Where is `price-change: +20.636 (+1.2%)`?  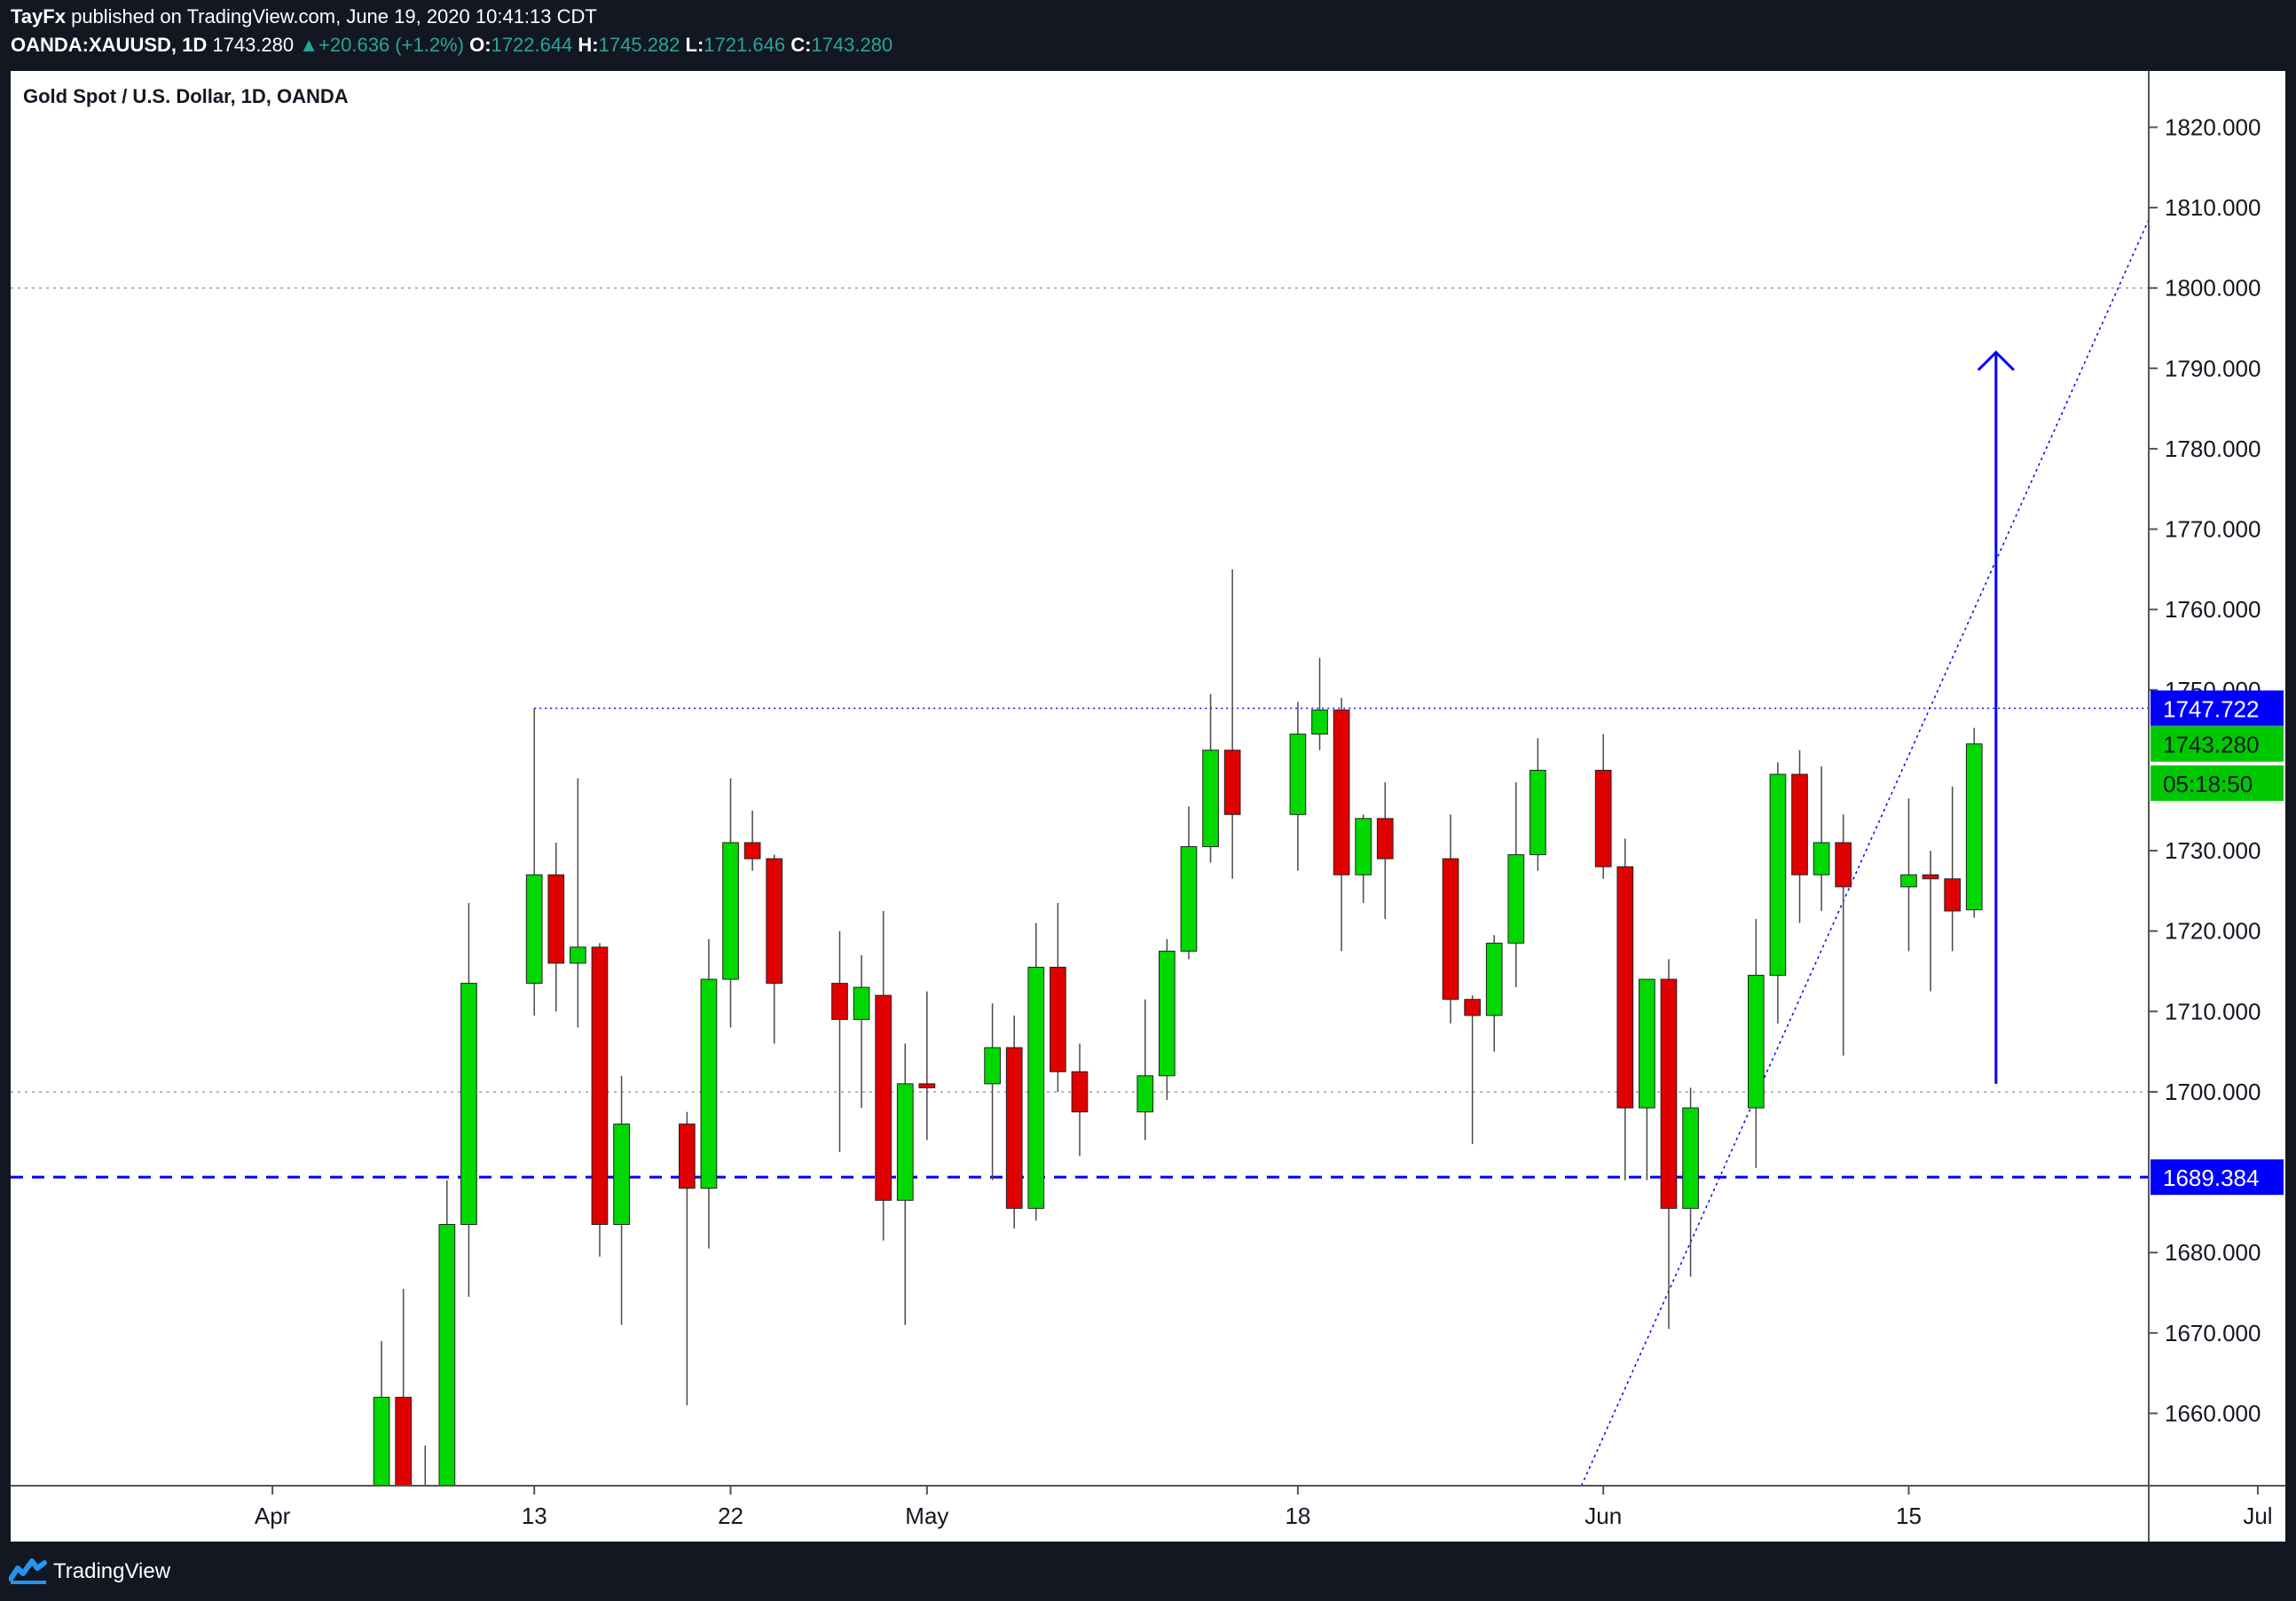
price-change: +20.636 (+1.2%) is located at coordinates (391, 45).